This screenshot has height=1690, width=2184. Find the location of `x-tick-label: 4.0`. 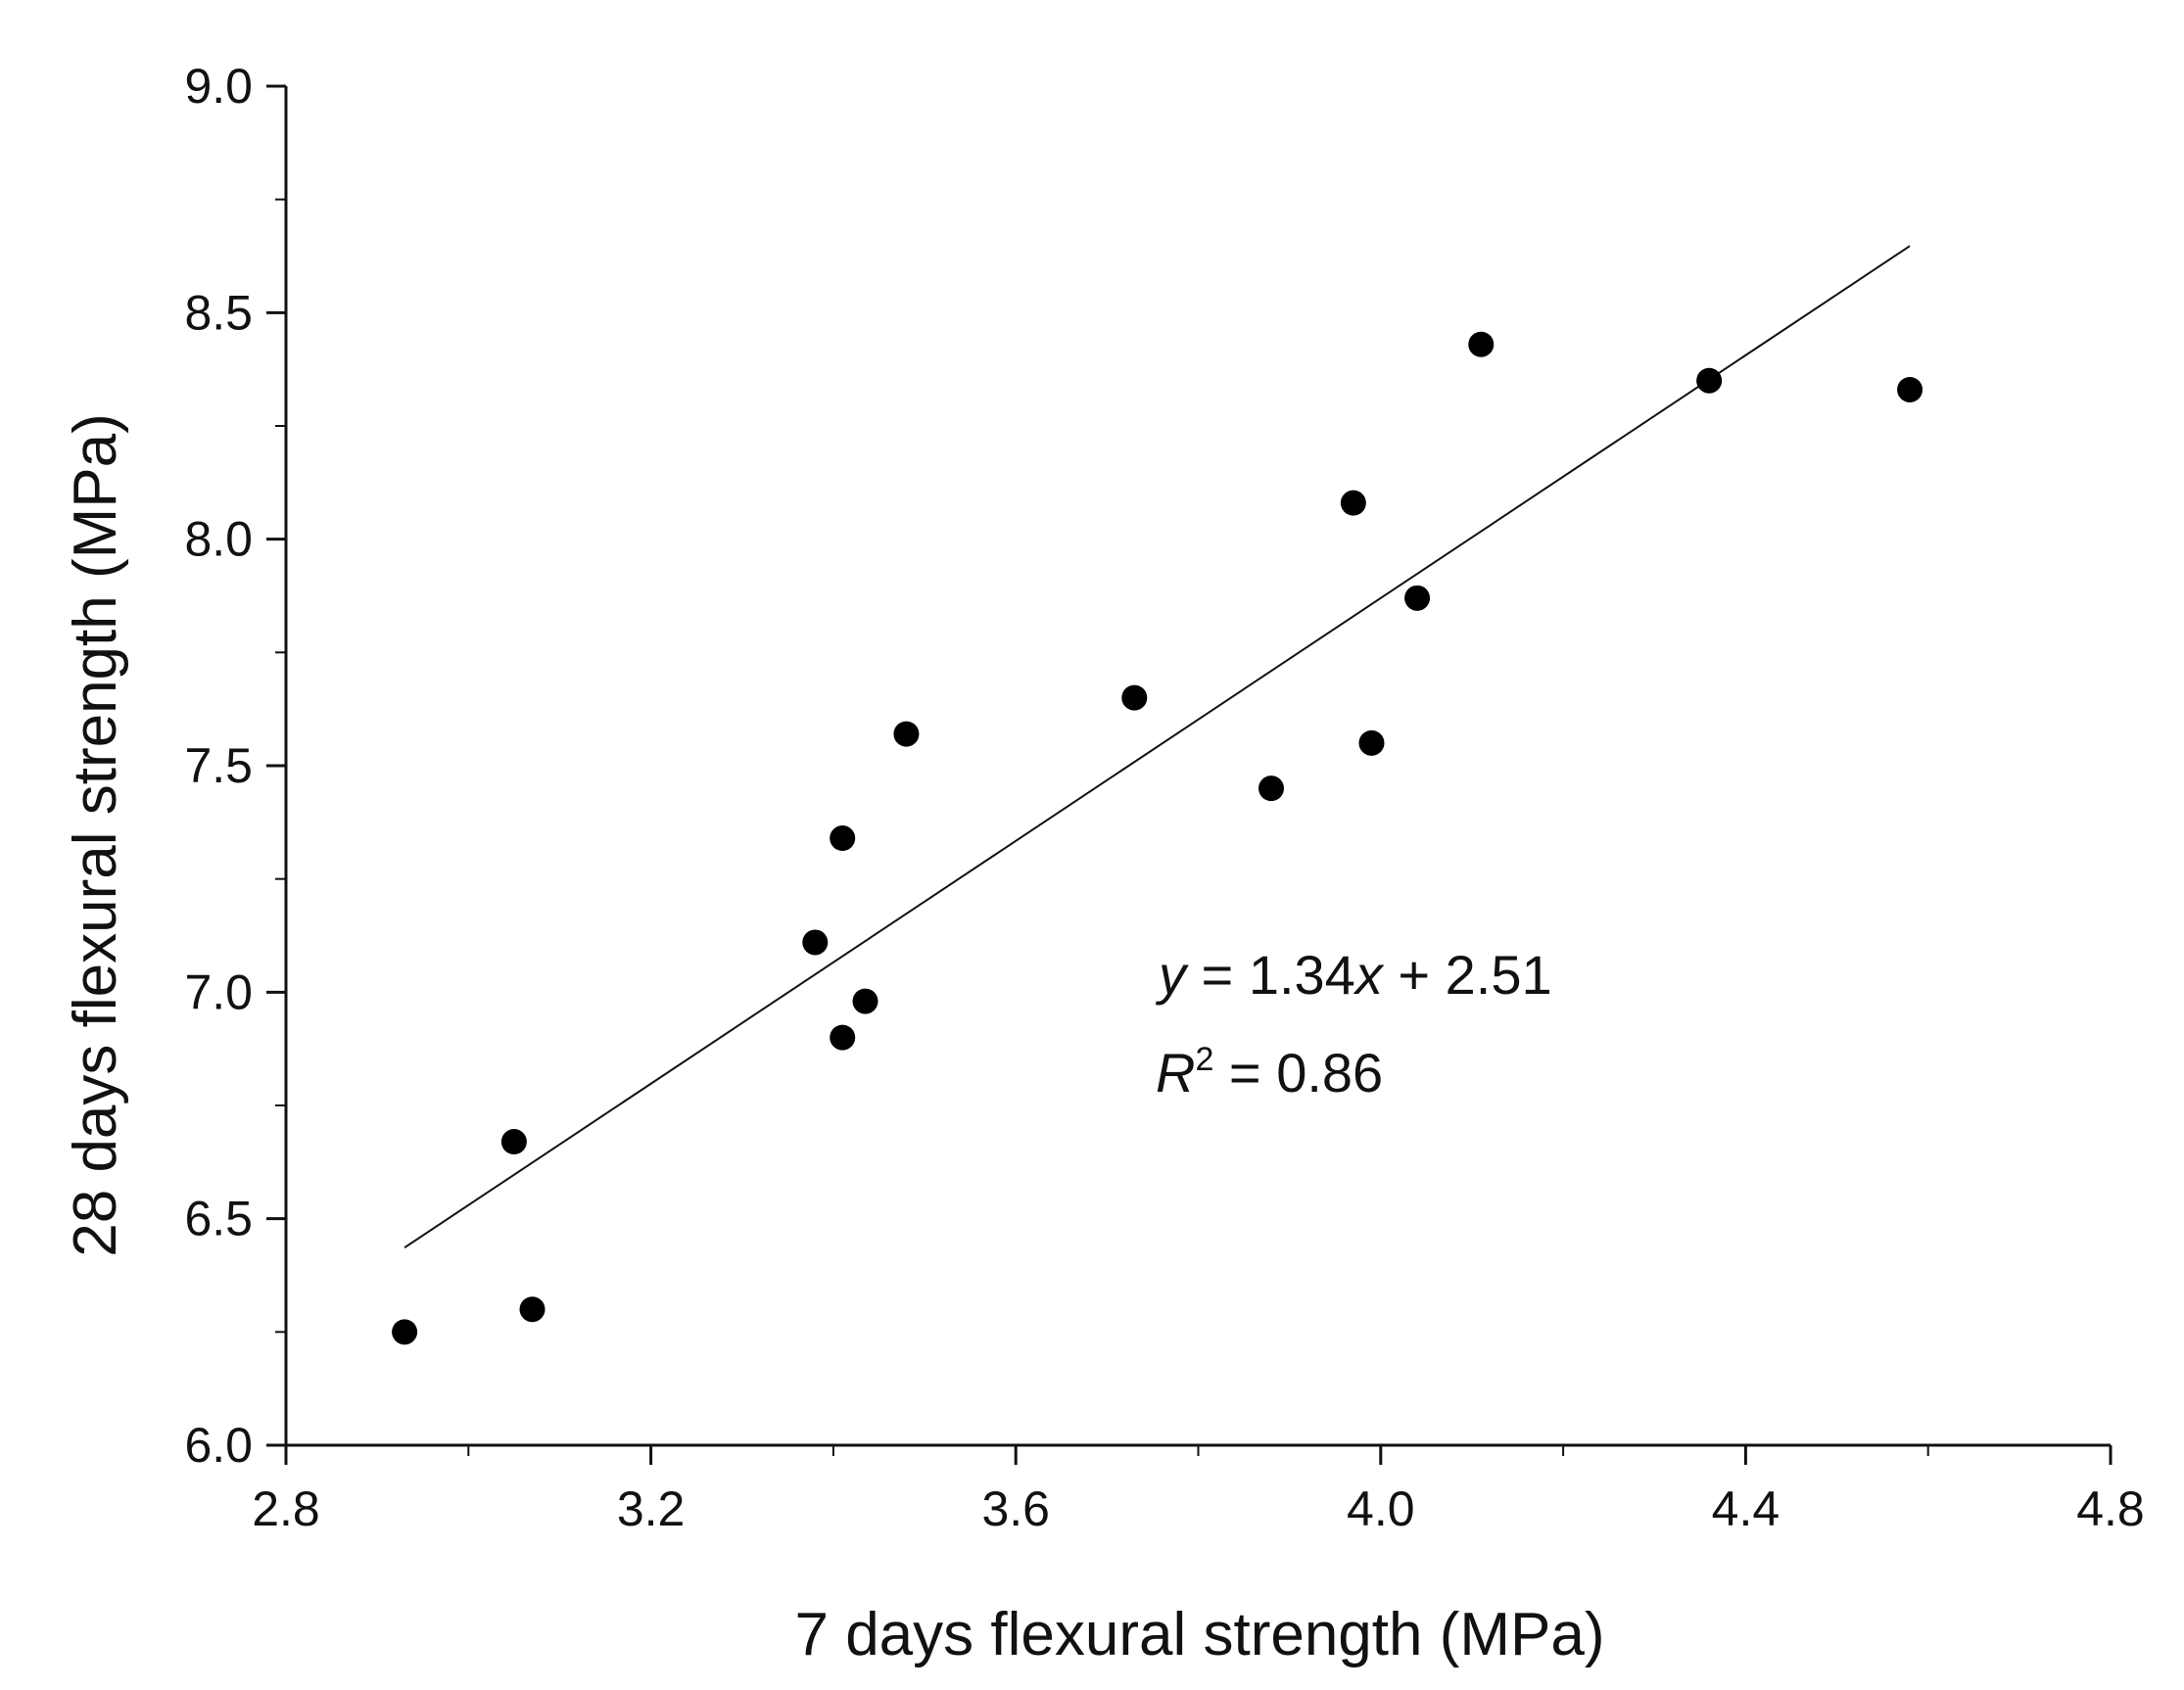

x-tick-label: 4.0 is located at coordinates (1381, 1508).